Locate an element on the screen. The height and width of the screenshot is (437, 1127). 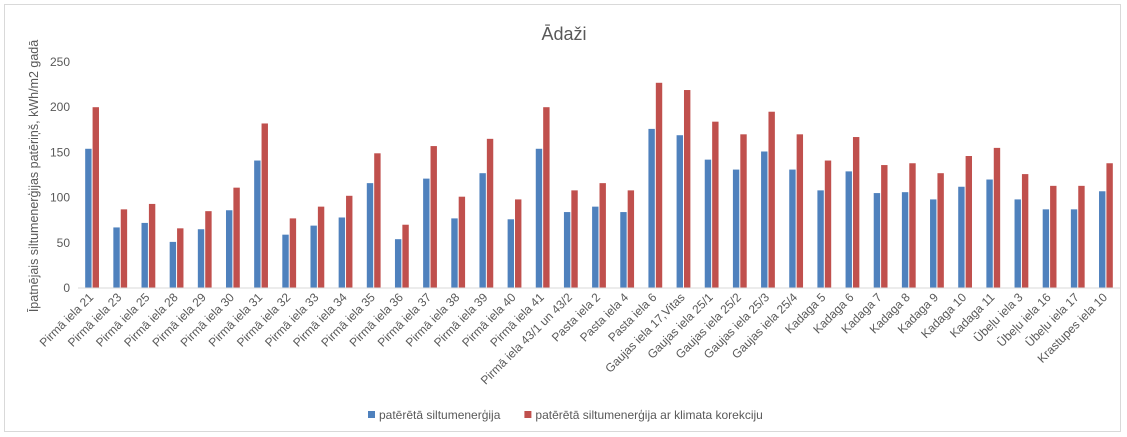
y-axis-ticks: 0 50 100 150 200 250 is located at coordinates (60, 175).